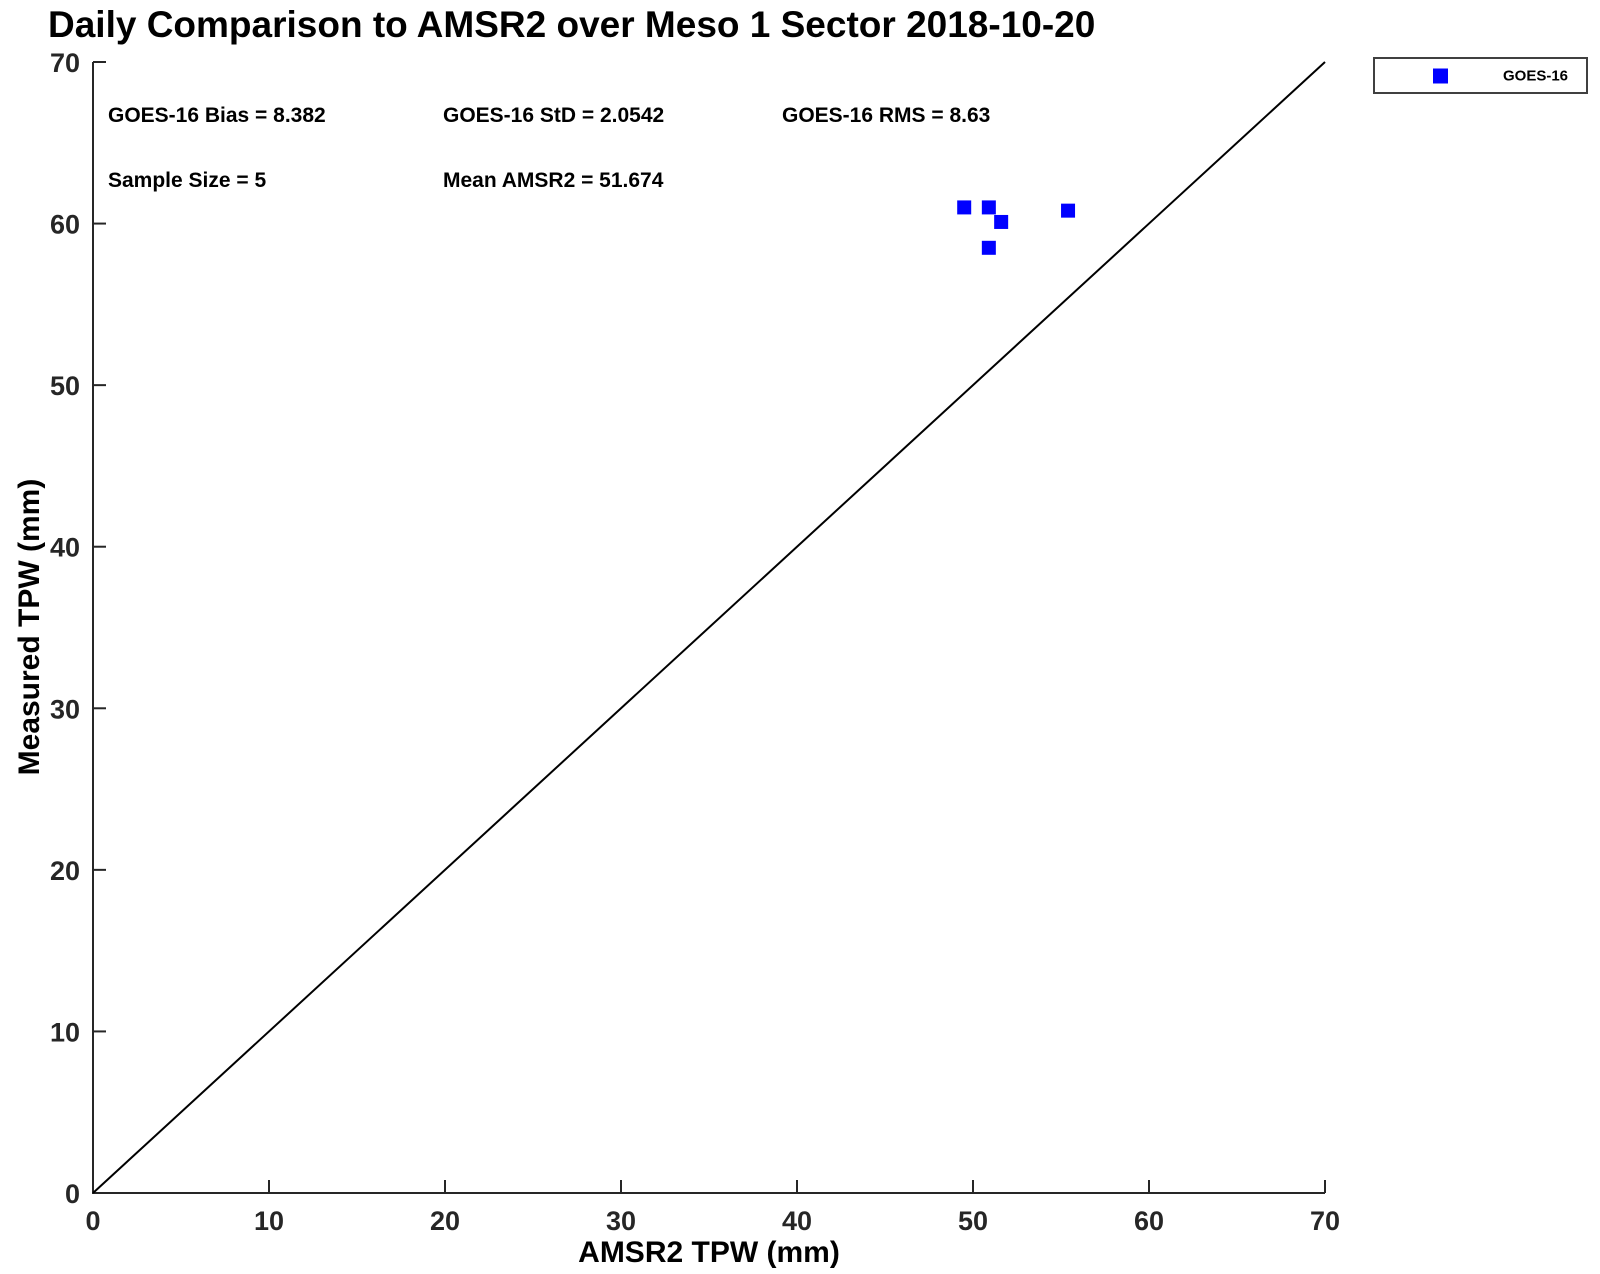 The width and height of the screenshot is (1600, 1274). I want to click on stat-sample-size: Sample Size = 5, so click(187, 180).